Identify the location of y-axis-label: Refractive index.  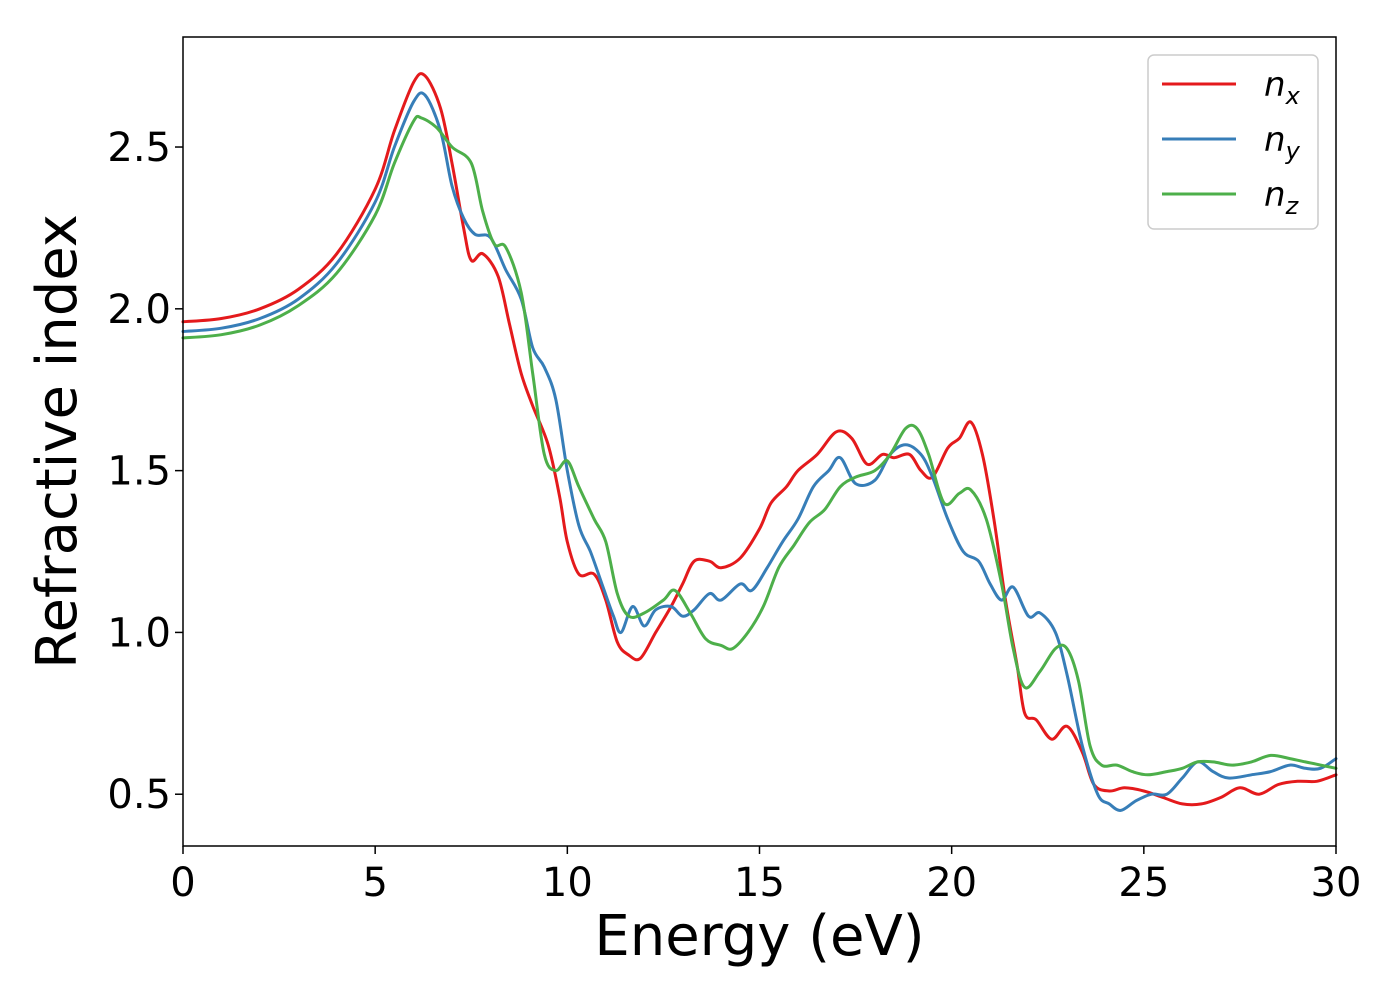
(57, 441).